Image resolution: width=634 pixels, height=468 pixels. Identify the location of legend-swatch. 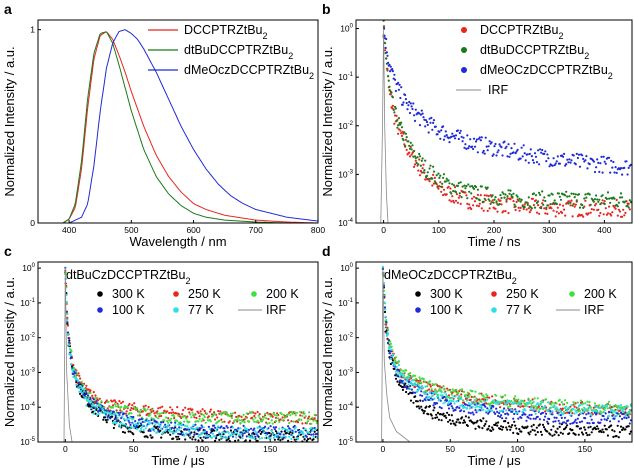
(176, 294).